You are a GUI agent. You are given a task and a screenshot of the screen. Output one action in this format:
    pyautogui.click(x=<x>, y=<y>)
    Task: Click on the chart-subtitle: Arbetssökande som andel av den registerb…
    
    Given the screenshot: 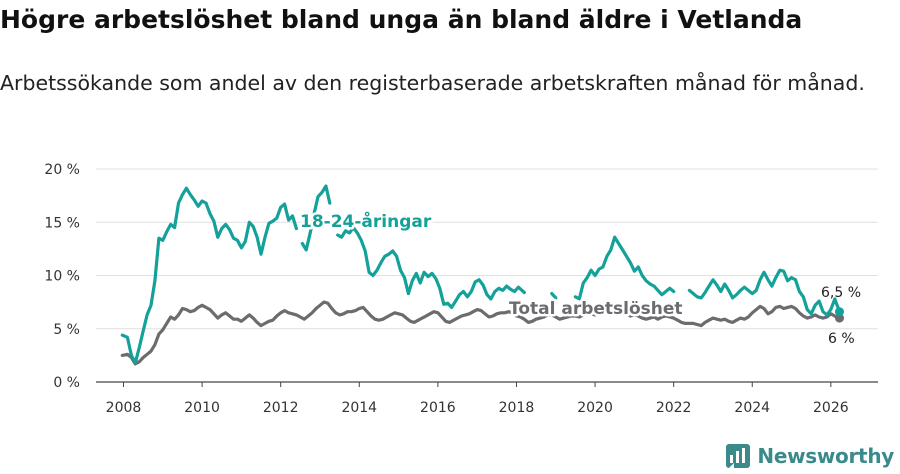 What is the action you would take?
    pyautogui.click(x=432, y=83)
    